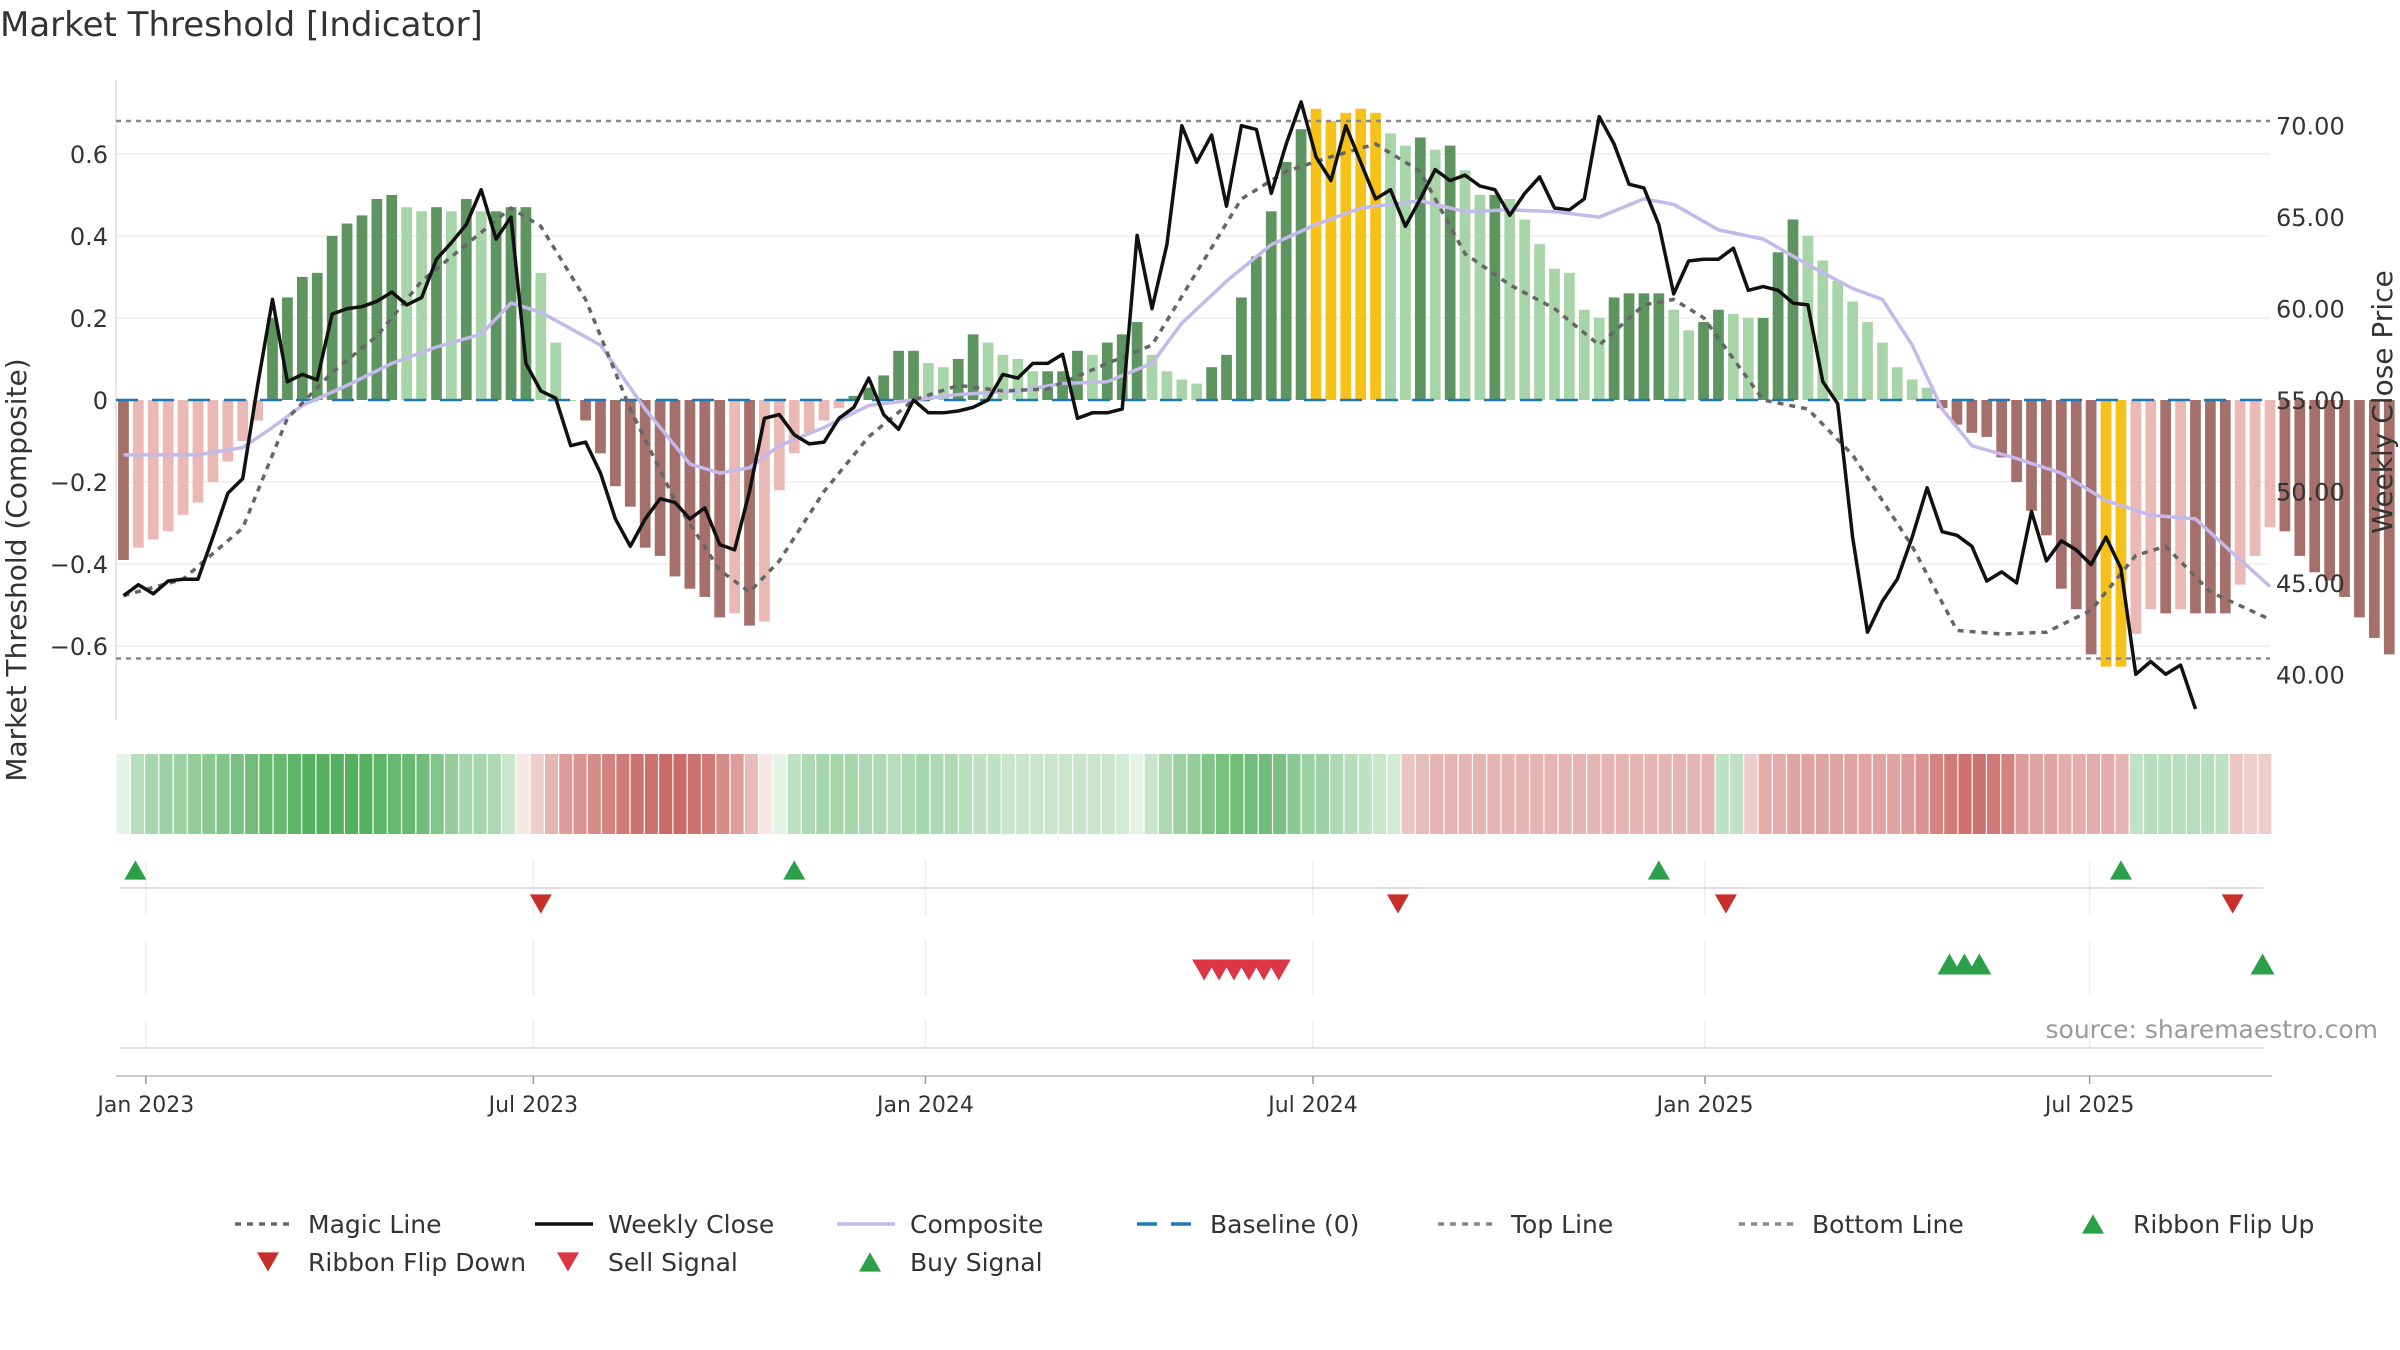 This screenshot has width=2400, height=1350. What do you see at coordinates (654, 1224) in the screenshot?
I see `legend-item: Weekly Close` at bounding box center [654, 1224].